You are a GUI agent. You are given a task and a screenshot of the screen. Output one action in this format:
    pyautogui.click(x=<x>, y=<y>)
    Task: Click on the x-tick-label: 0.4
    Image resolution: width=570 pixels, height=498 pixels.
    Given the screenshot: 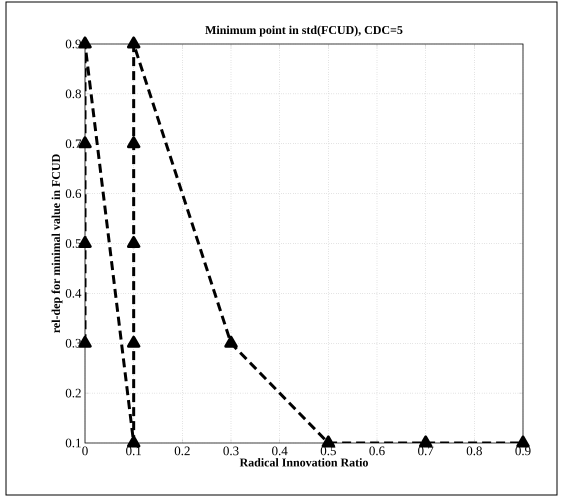 What is the action you would take?
    pyautogui.click(x=280, y=451)
    